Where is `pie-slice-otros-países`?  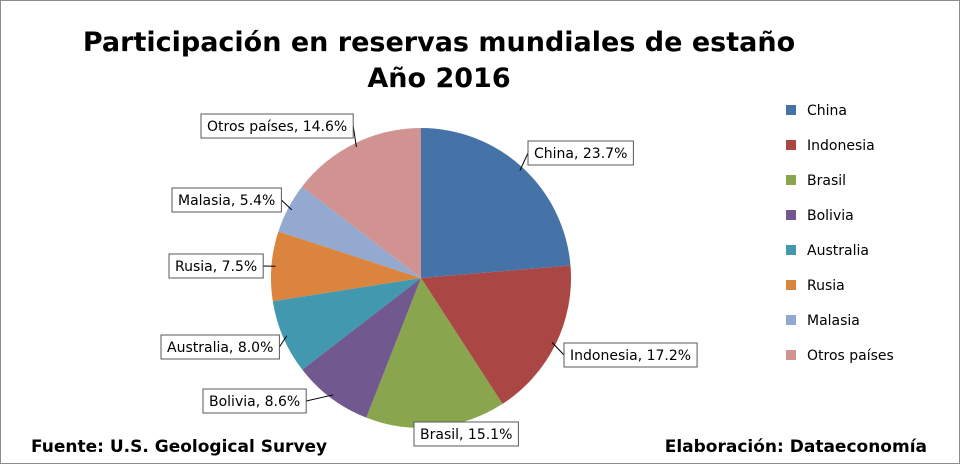
pie-slice-otros-países is located at coordinates (361, 203).